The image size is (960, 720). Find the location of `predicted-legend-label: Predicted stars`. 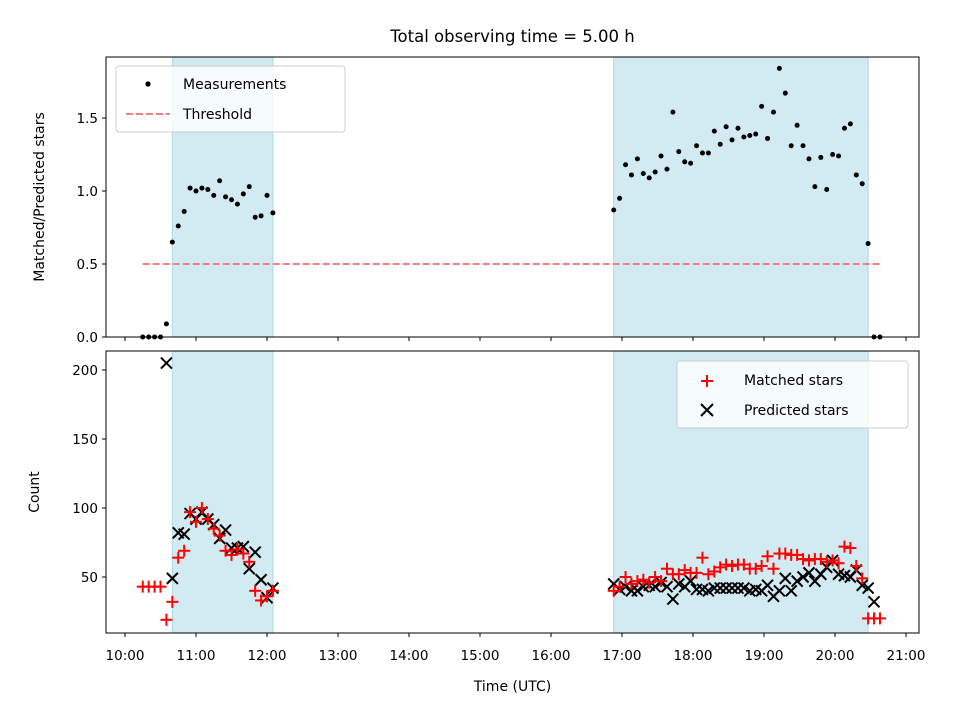

predicted-legend-label: Predicted stars is located at coordinates (796, 411).